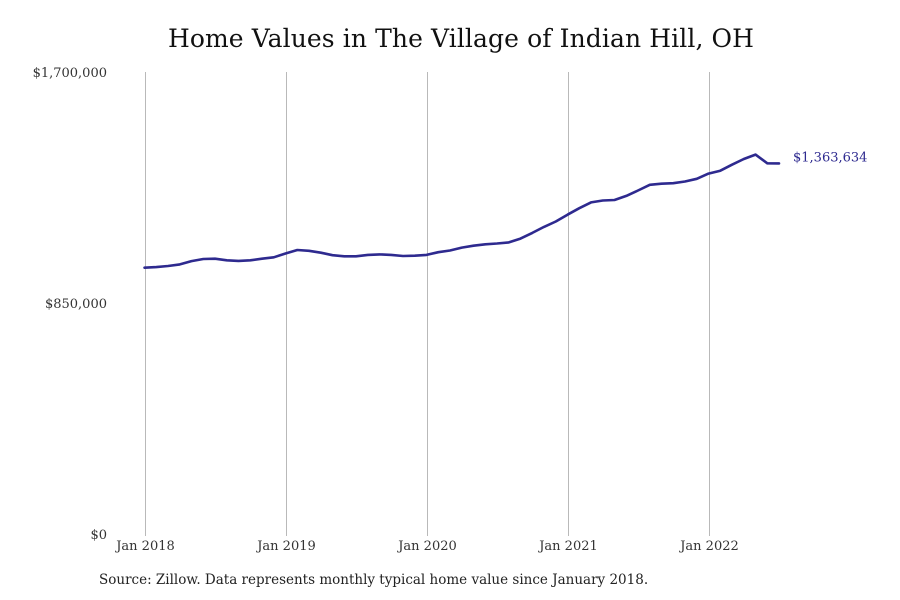 The width and height of the screenshot is (900, 600). What do you see at coordinates (285, 546) in the screenshot?
I see `x-tick-label: Jan 2019` at bounding box center [285, 546].